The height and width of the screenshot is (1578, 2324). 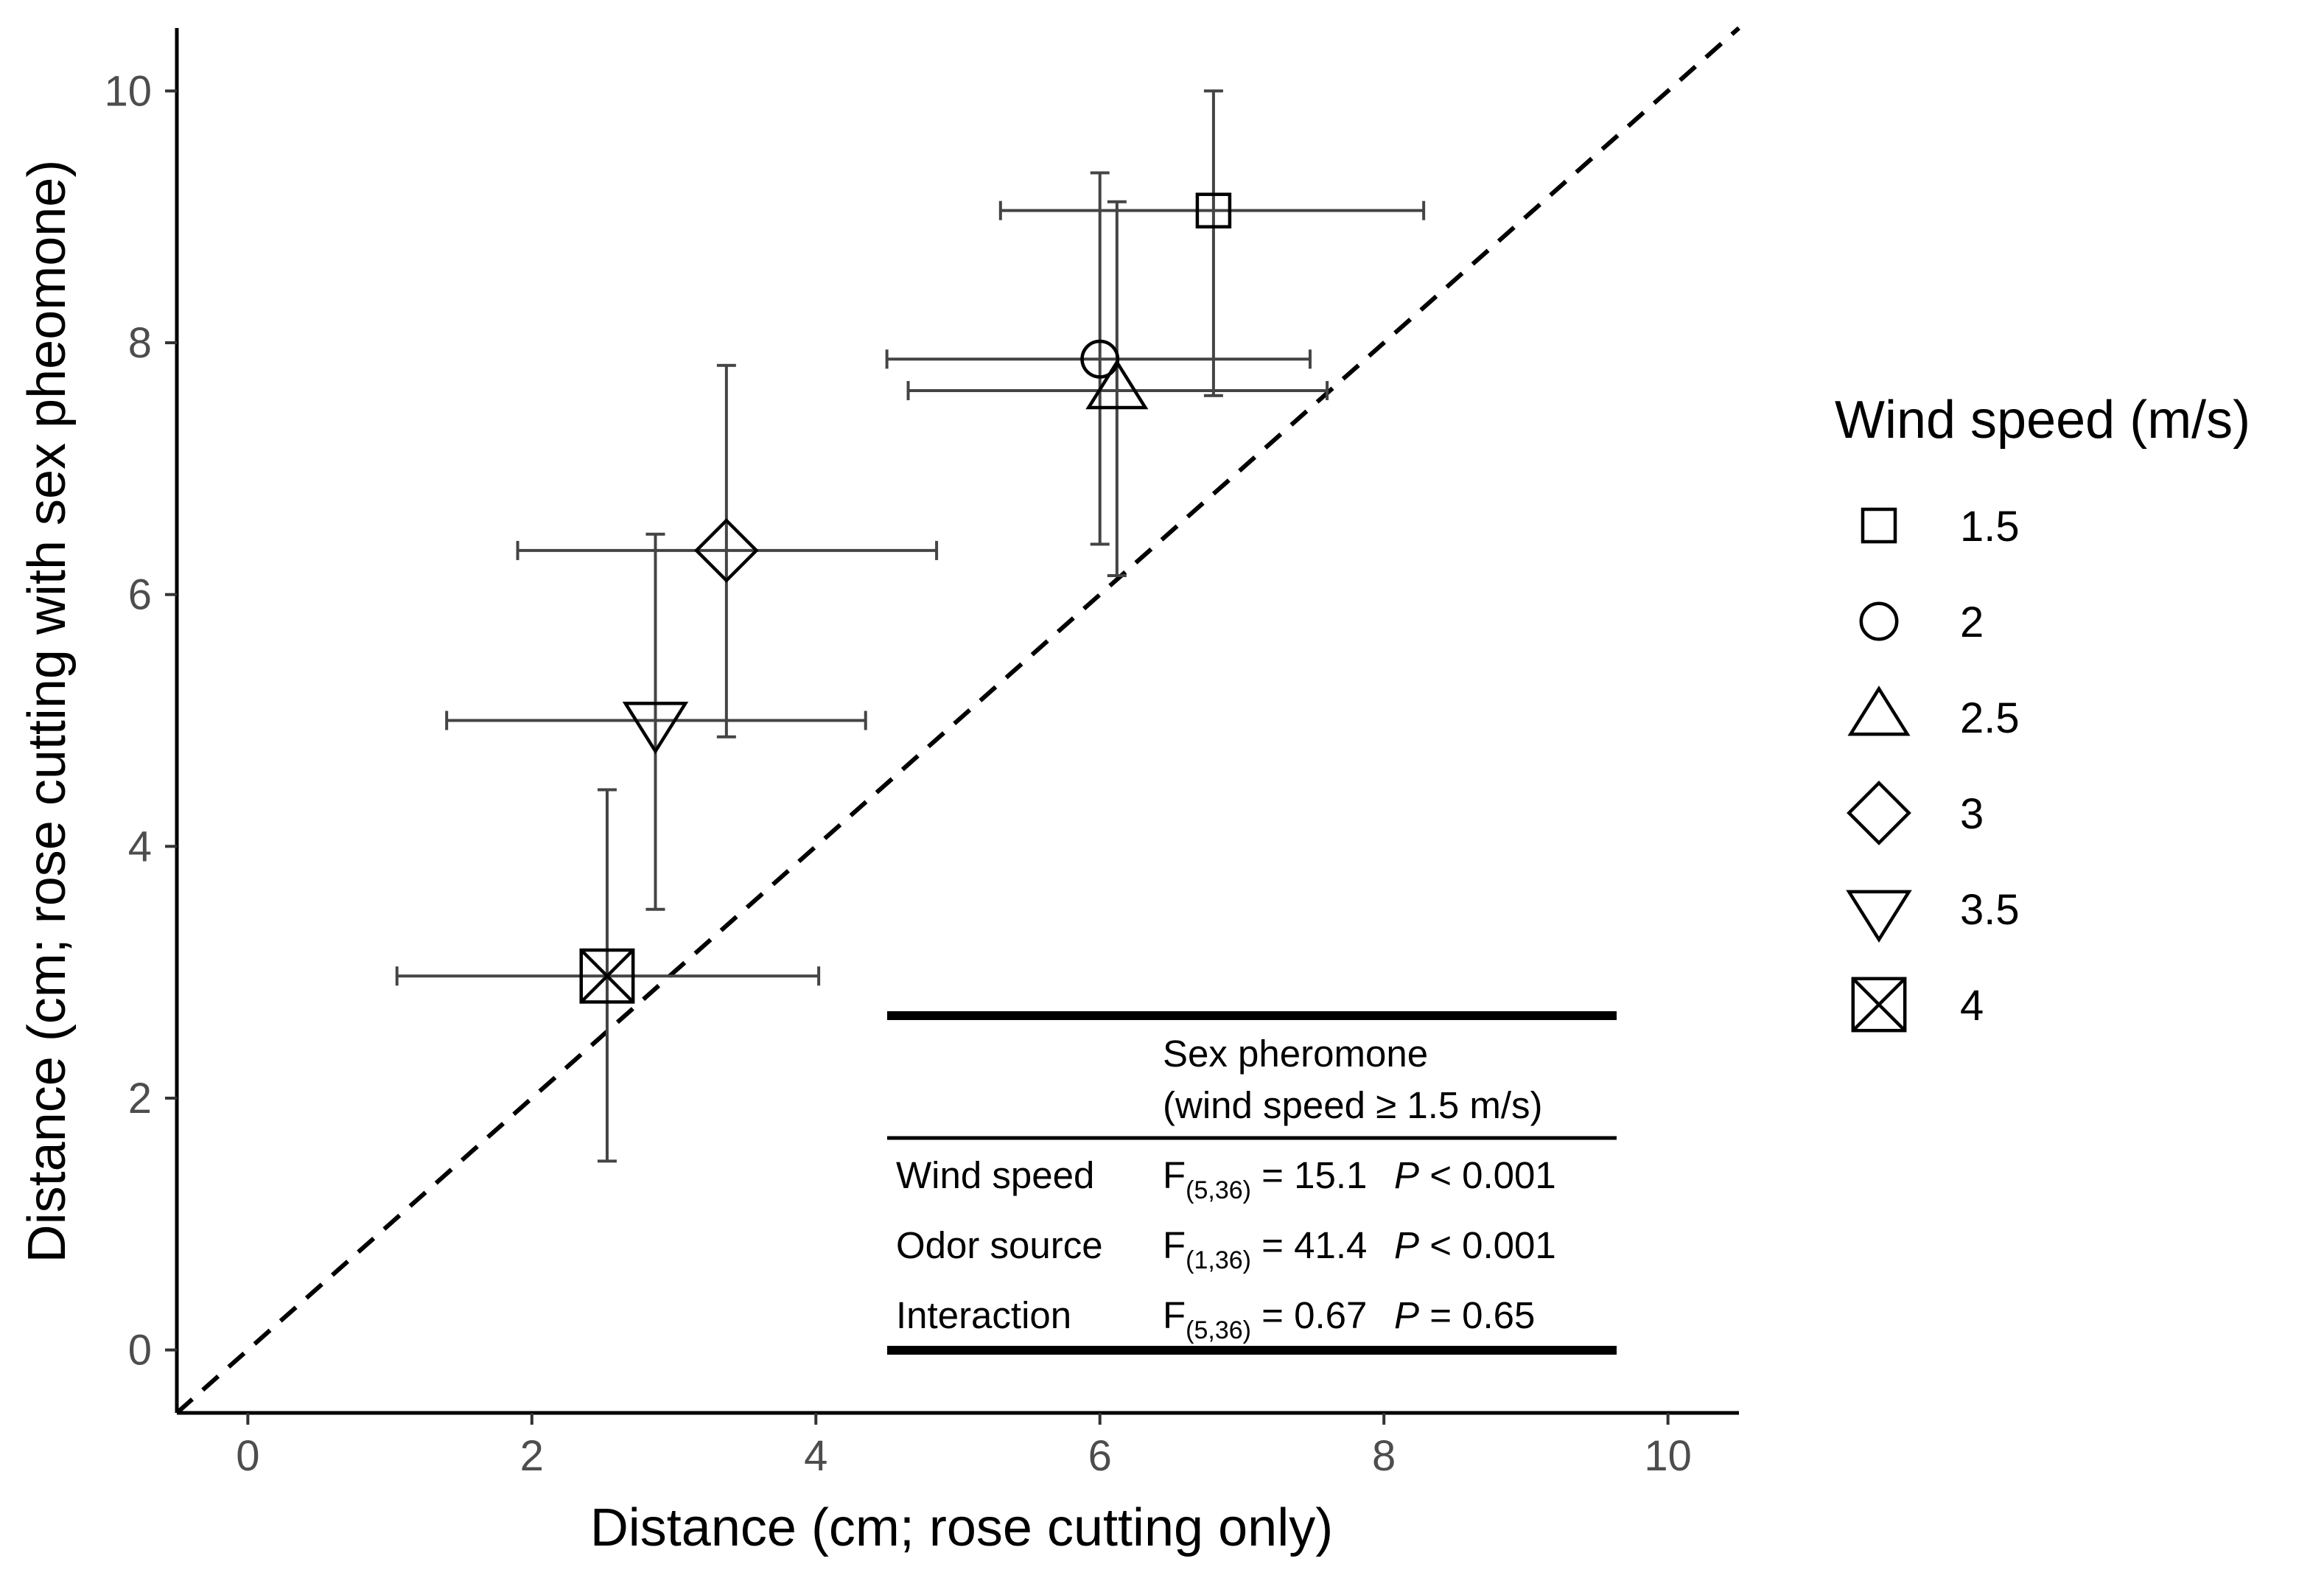 I want to click on table-row-p-value: P = 0.65, so click(x=1464, y=1315).